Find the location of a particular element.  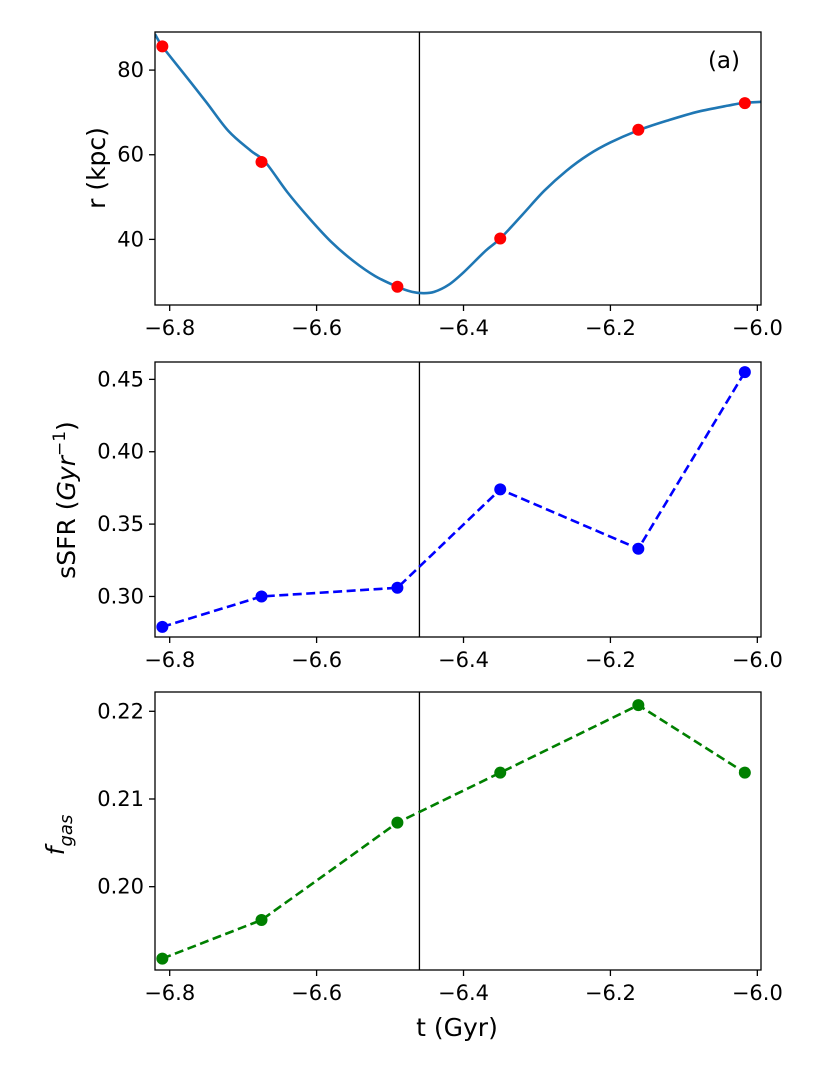

y-tick-label: 40 is located at coordinates (130, 239).